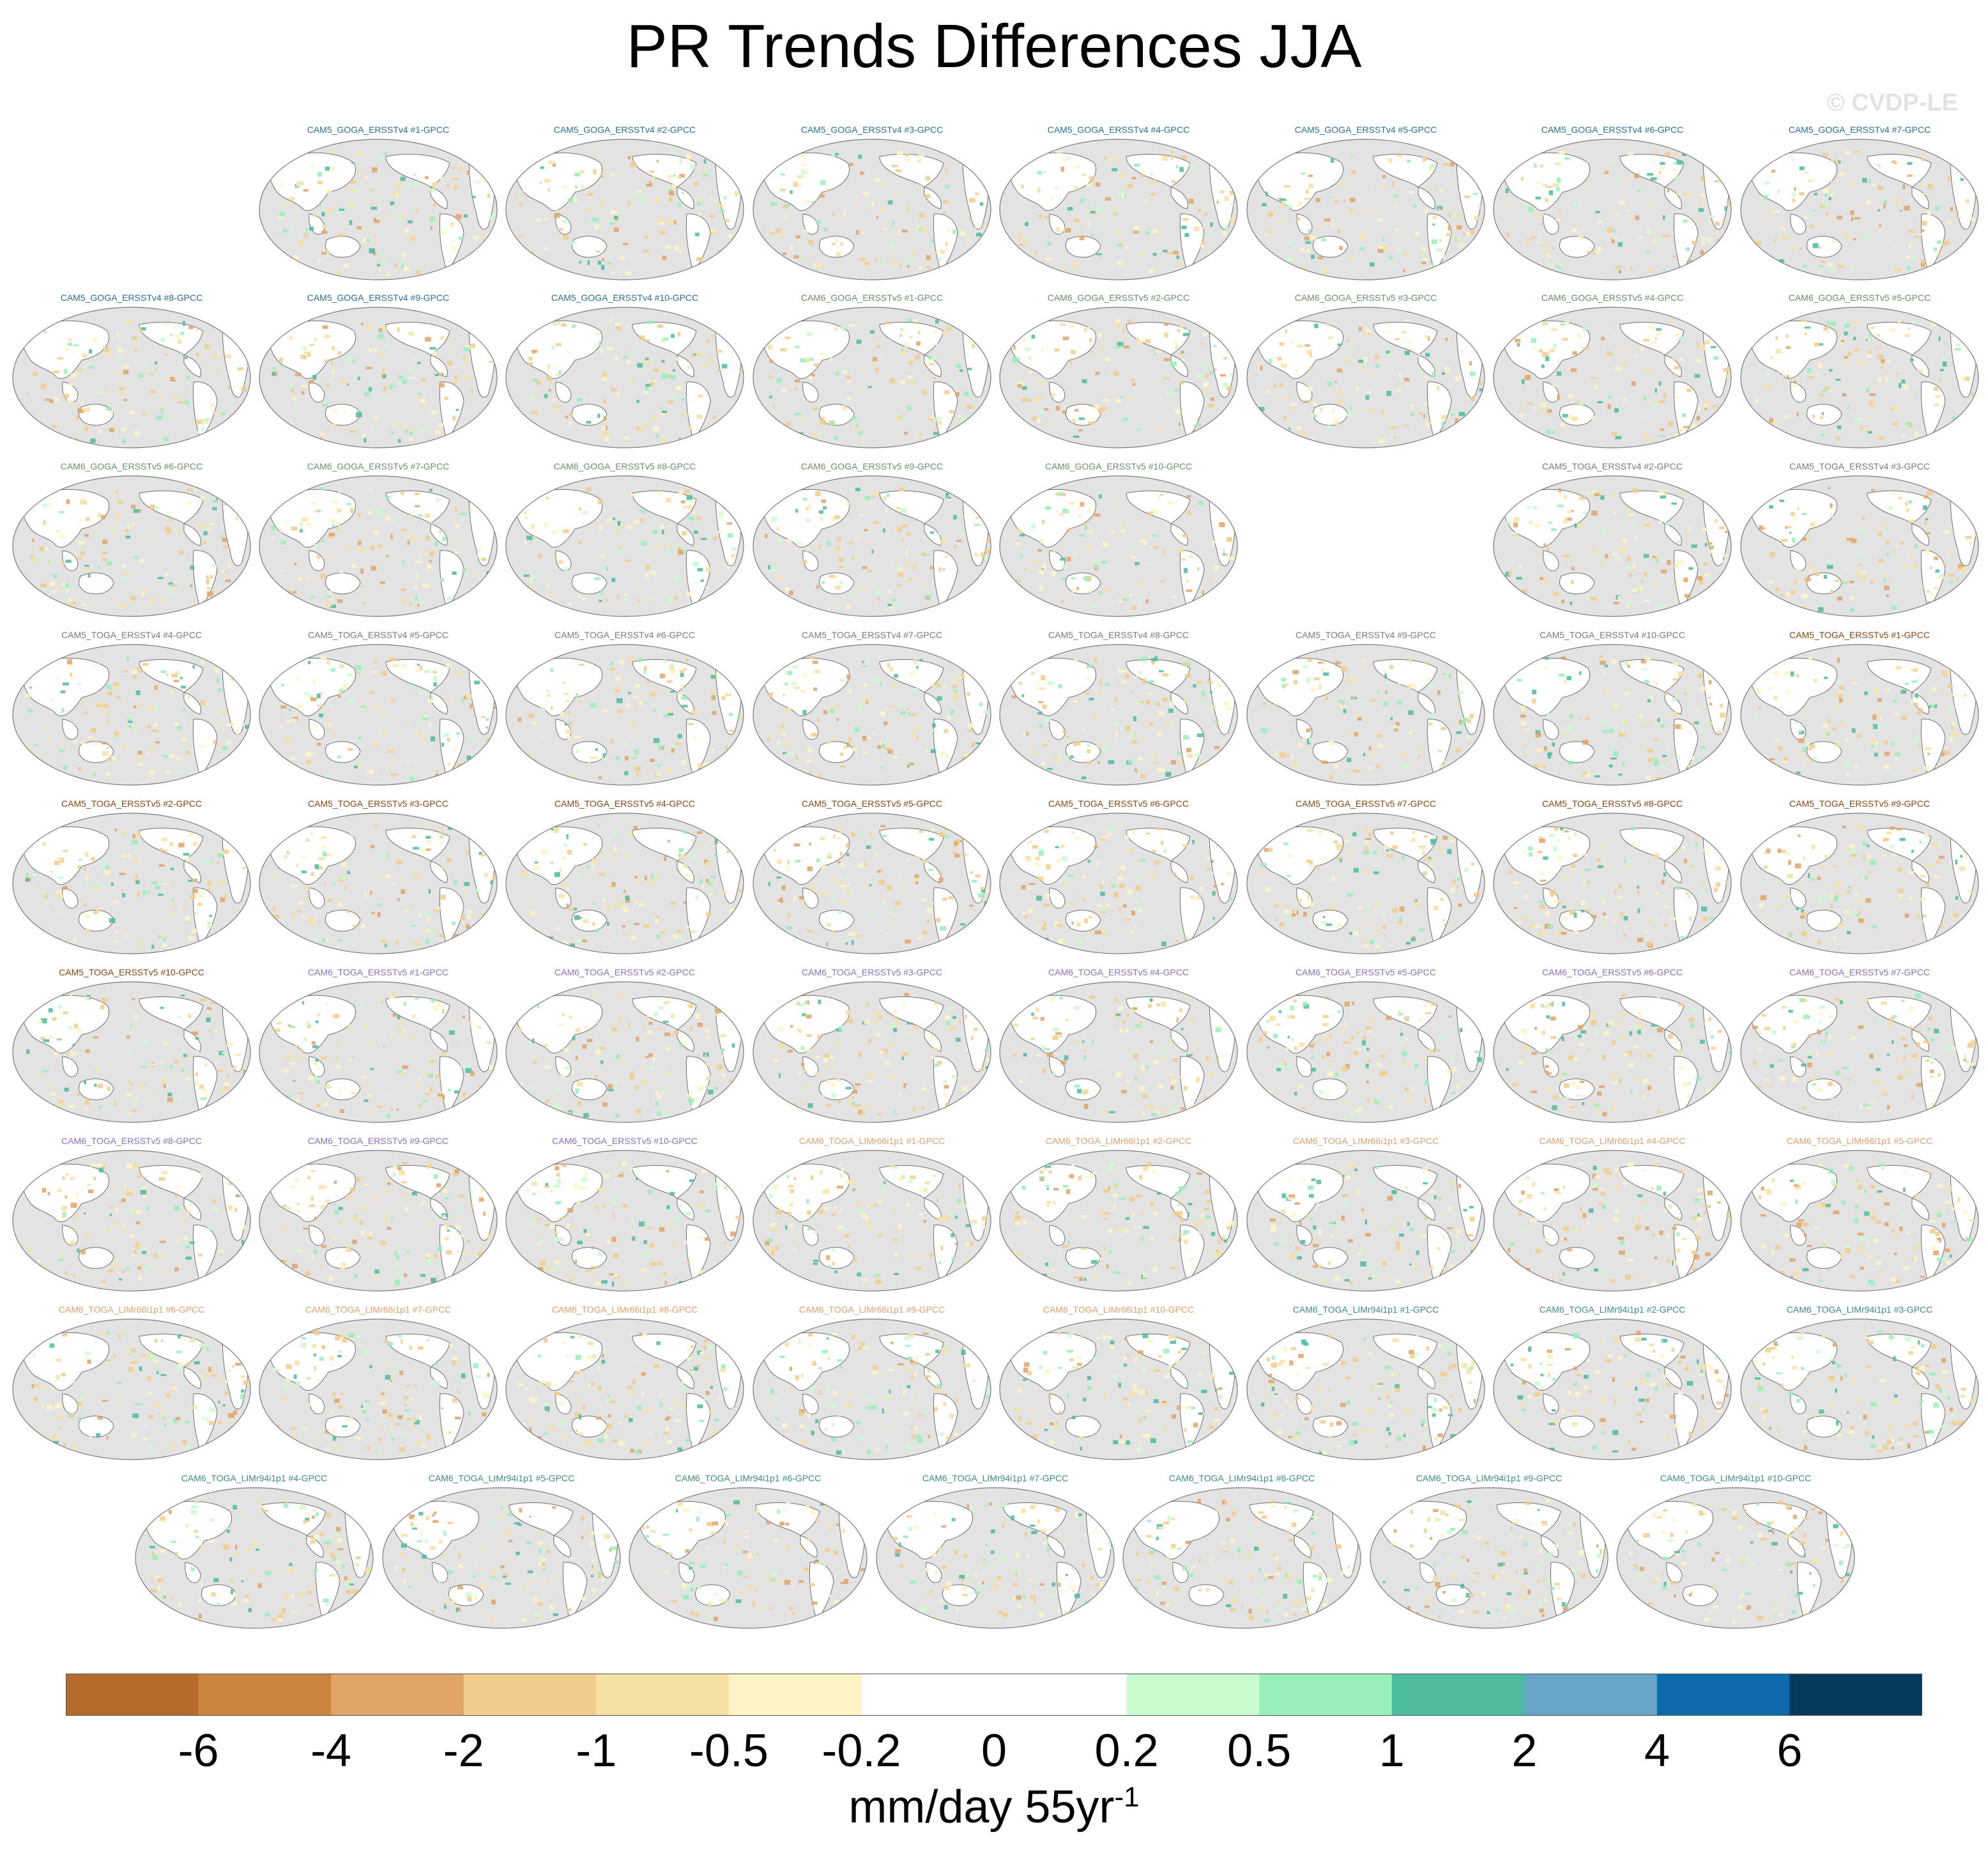 The image size is (1988, 1855). What do you see at coordinates (625, 298) in the screenshot?
I see `panel-label: CAM5_GOGA_ERSSTv4 #10-GPCC` at bounding box center [625, 298].